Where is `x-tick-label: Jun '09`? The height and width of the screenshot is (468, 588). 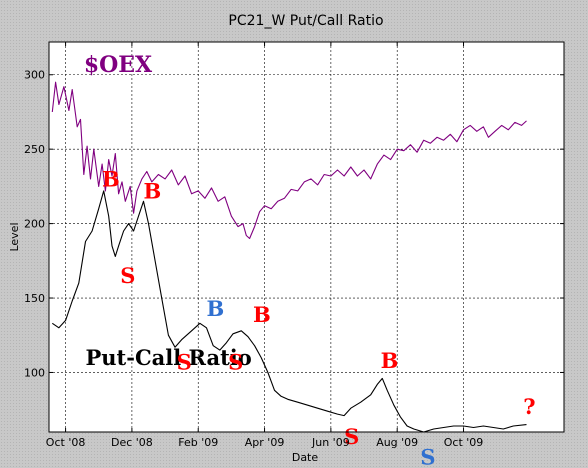 x-tick-label: Jun '09 is located at coordinates (330, 442).